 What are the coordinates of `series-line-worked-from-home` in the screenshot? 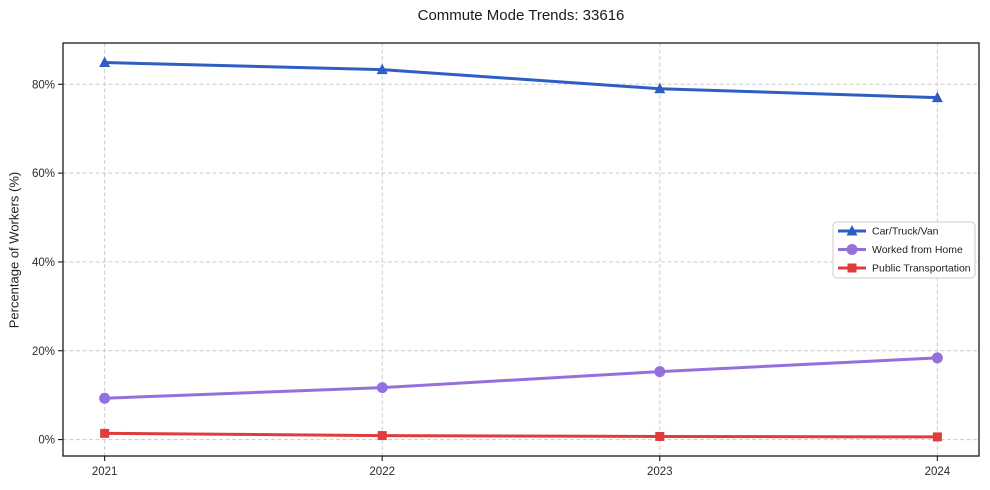 It's located at (521, 378).